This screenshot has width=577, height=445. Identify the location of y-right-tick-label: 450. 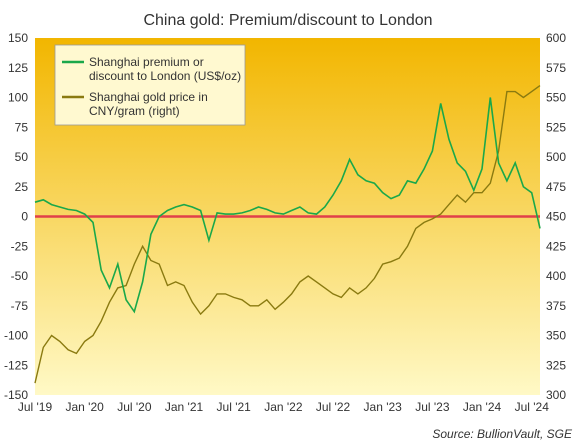
(556, 217).